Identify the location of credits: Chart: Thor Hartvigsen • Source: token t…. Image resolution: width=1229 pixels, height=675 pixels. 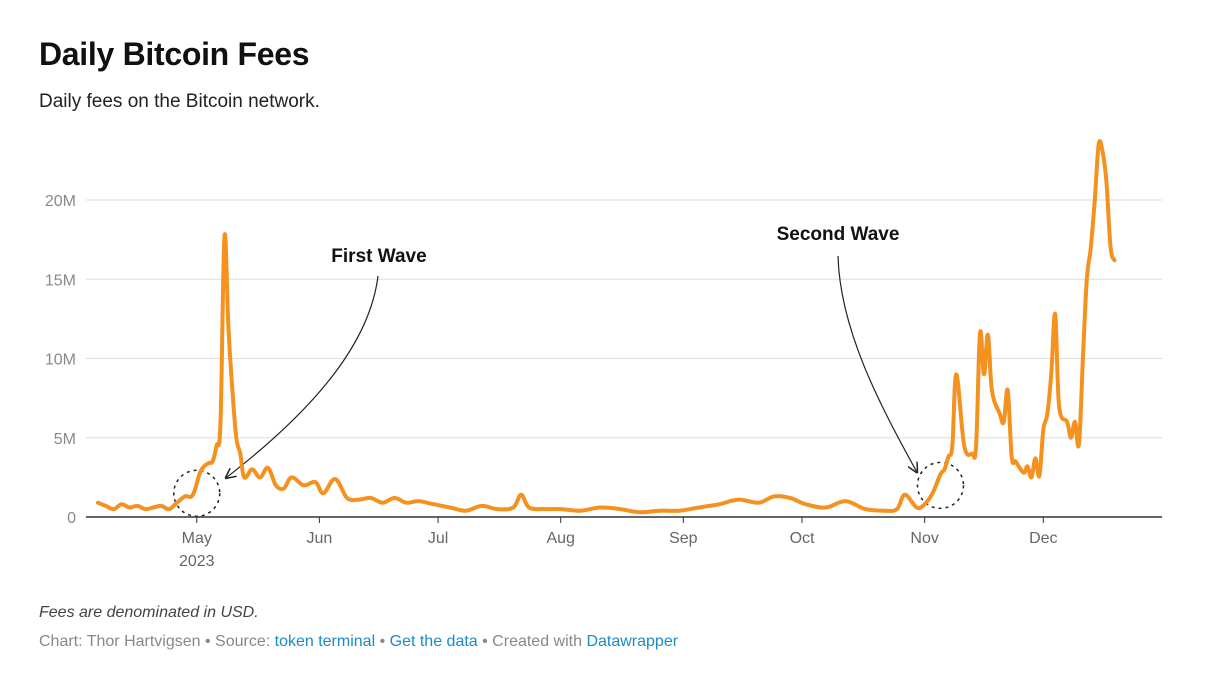
(358, 642).